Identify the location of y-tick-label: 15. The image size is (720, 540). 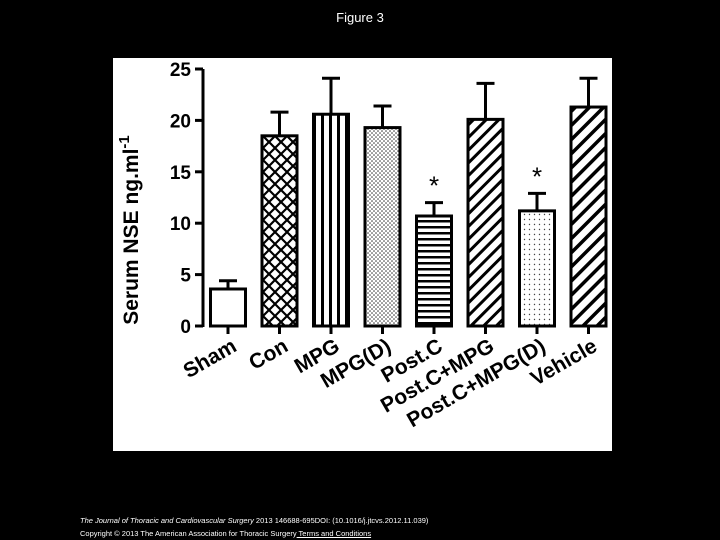
(181, 173).